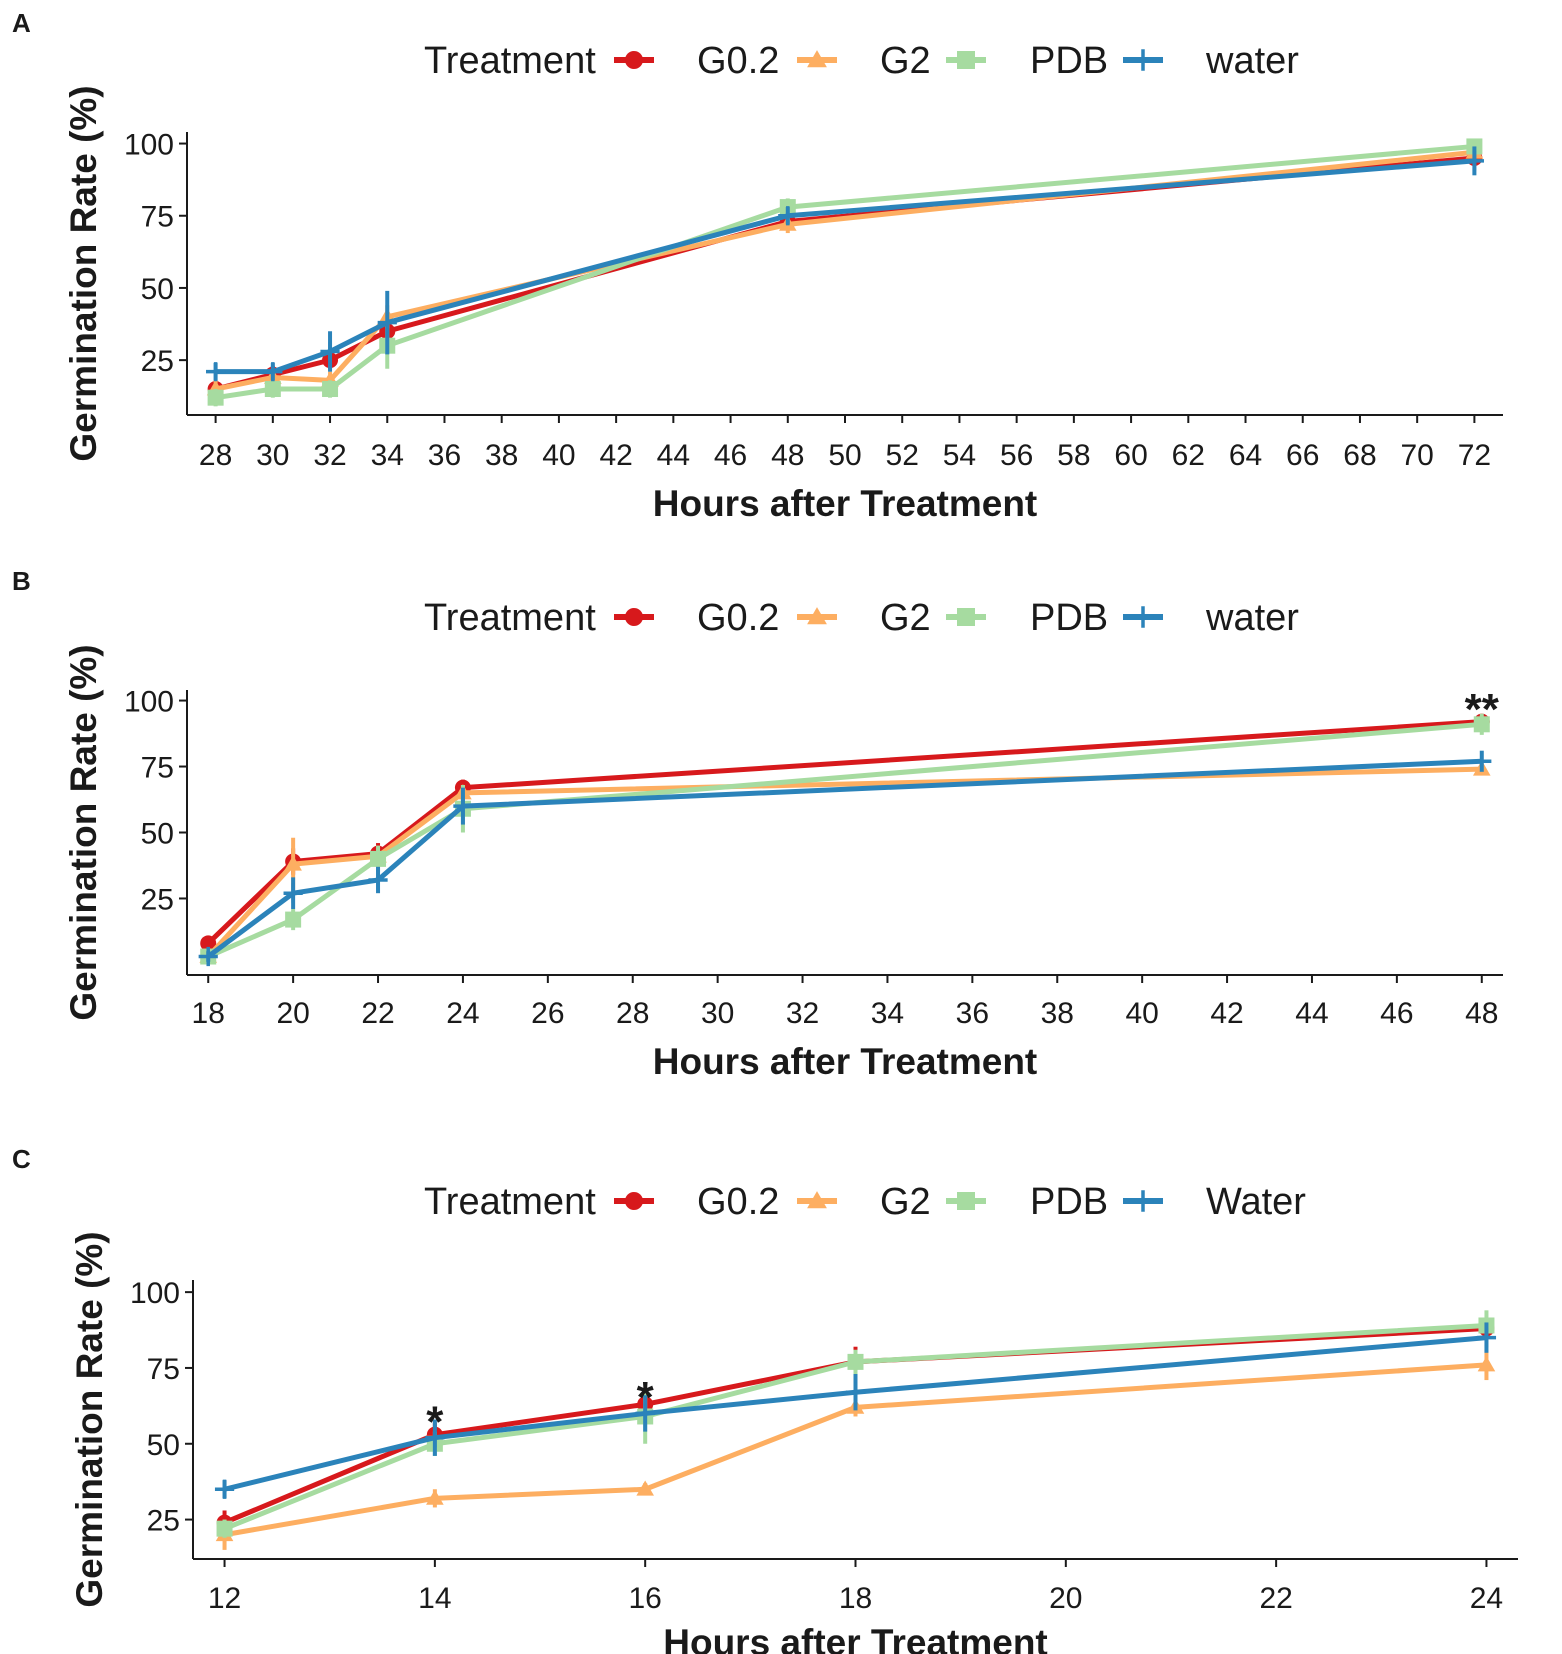 The width and height of the screenshot is (1562, 1654). I want to click on panel-letter: A, so click(21, 23).